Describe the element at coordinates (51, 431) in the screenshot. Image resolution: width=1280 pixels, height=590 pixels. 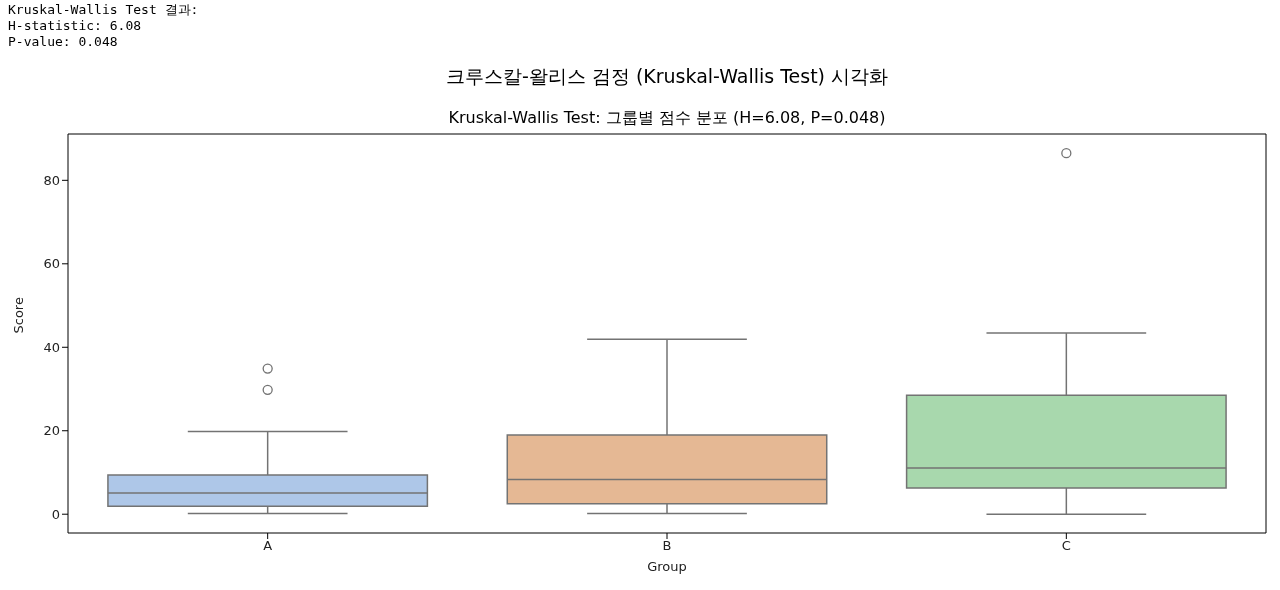
I see `y-tick-label: 20` at that location.